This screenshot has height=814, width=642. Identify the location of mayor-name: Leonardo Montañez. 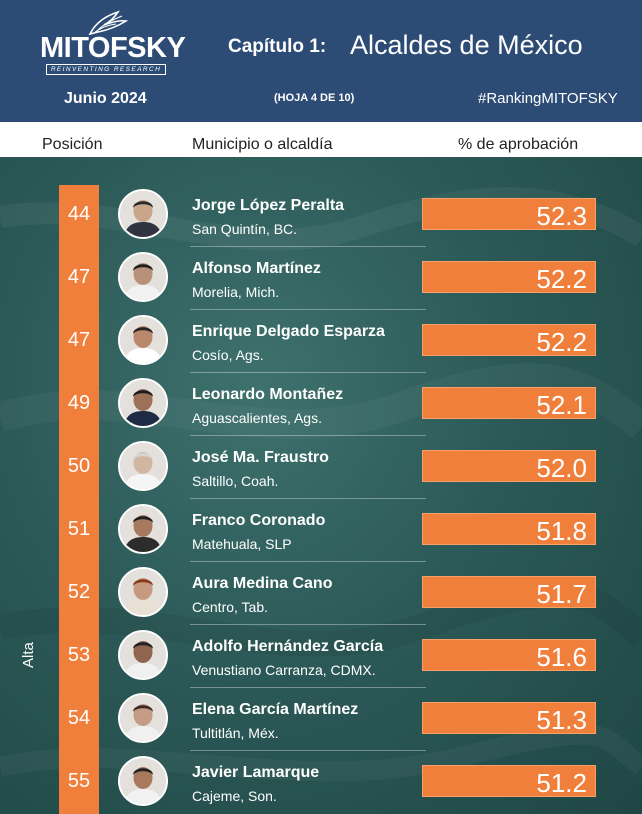
(268, 394).